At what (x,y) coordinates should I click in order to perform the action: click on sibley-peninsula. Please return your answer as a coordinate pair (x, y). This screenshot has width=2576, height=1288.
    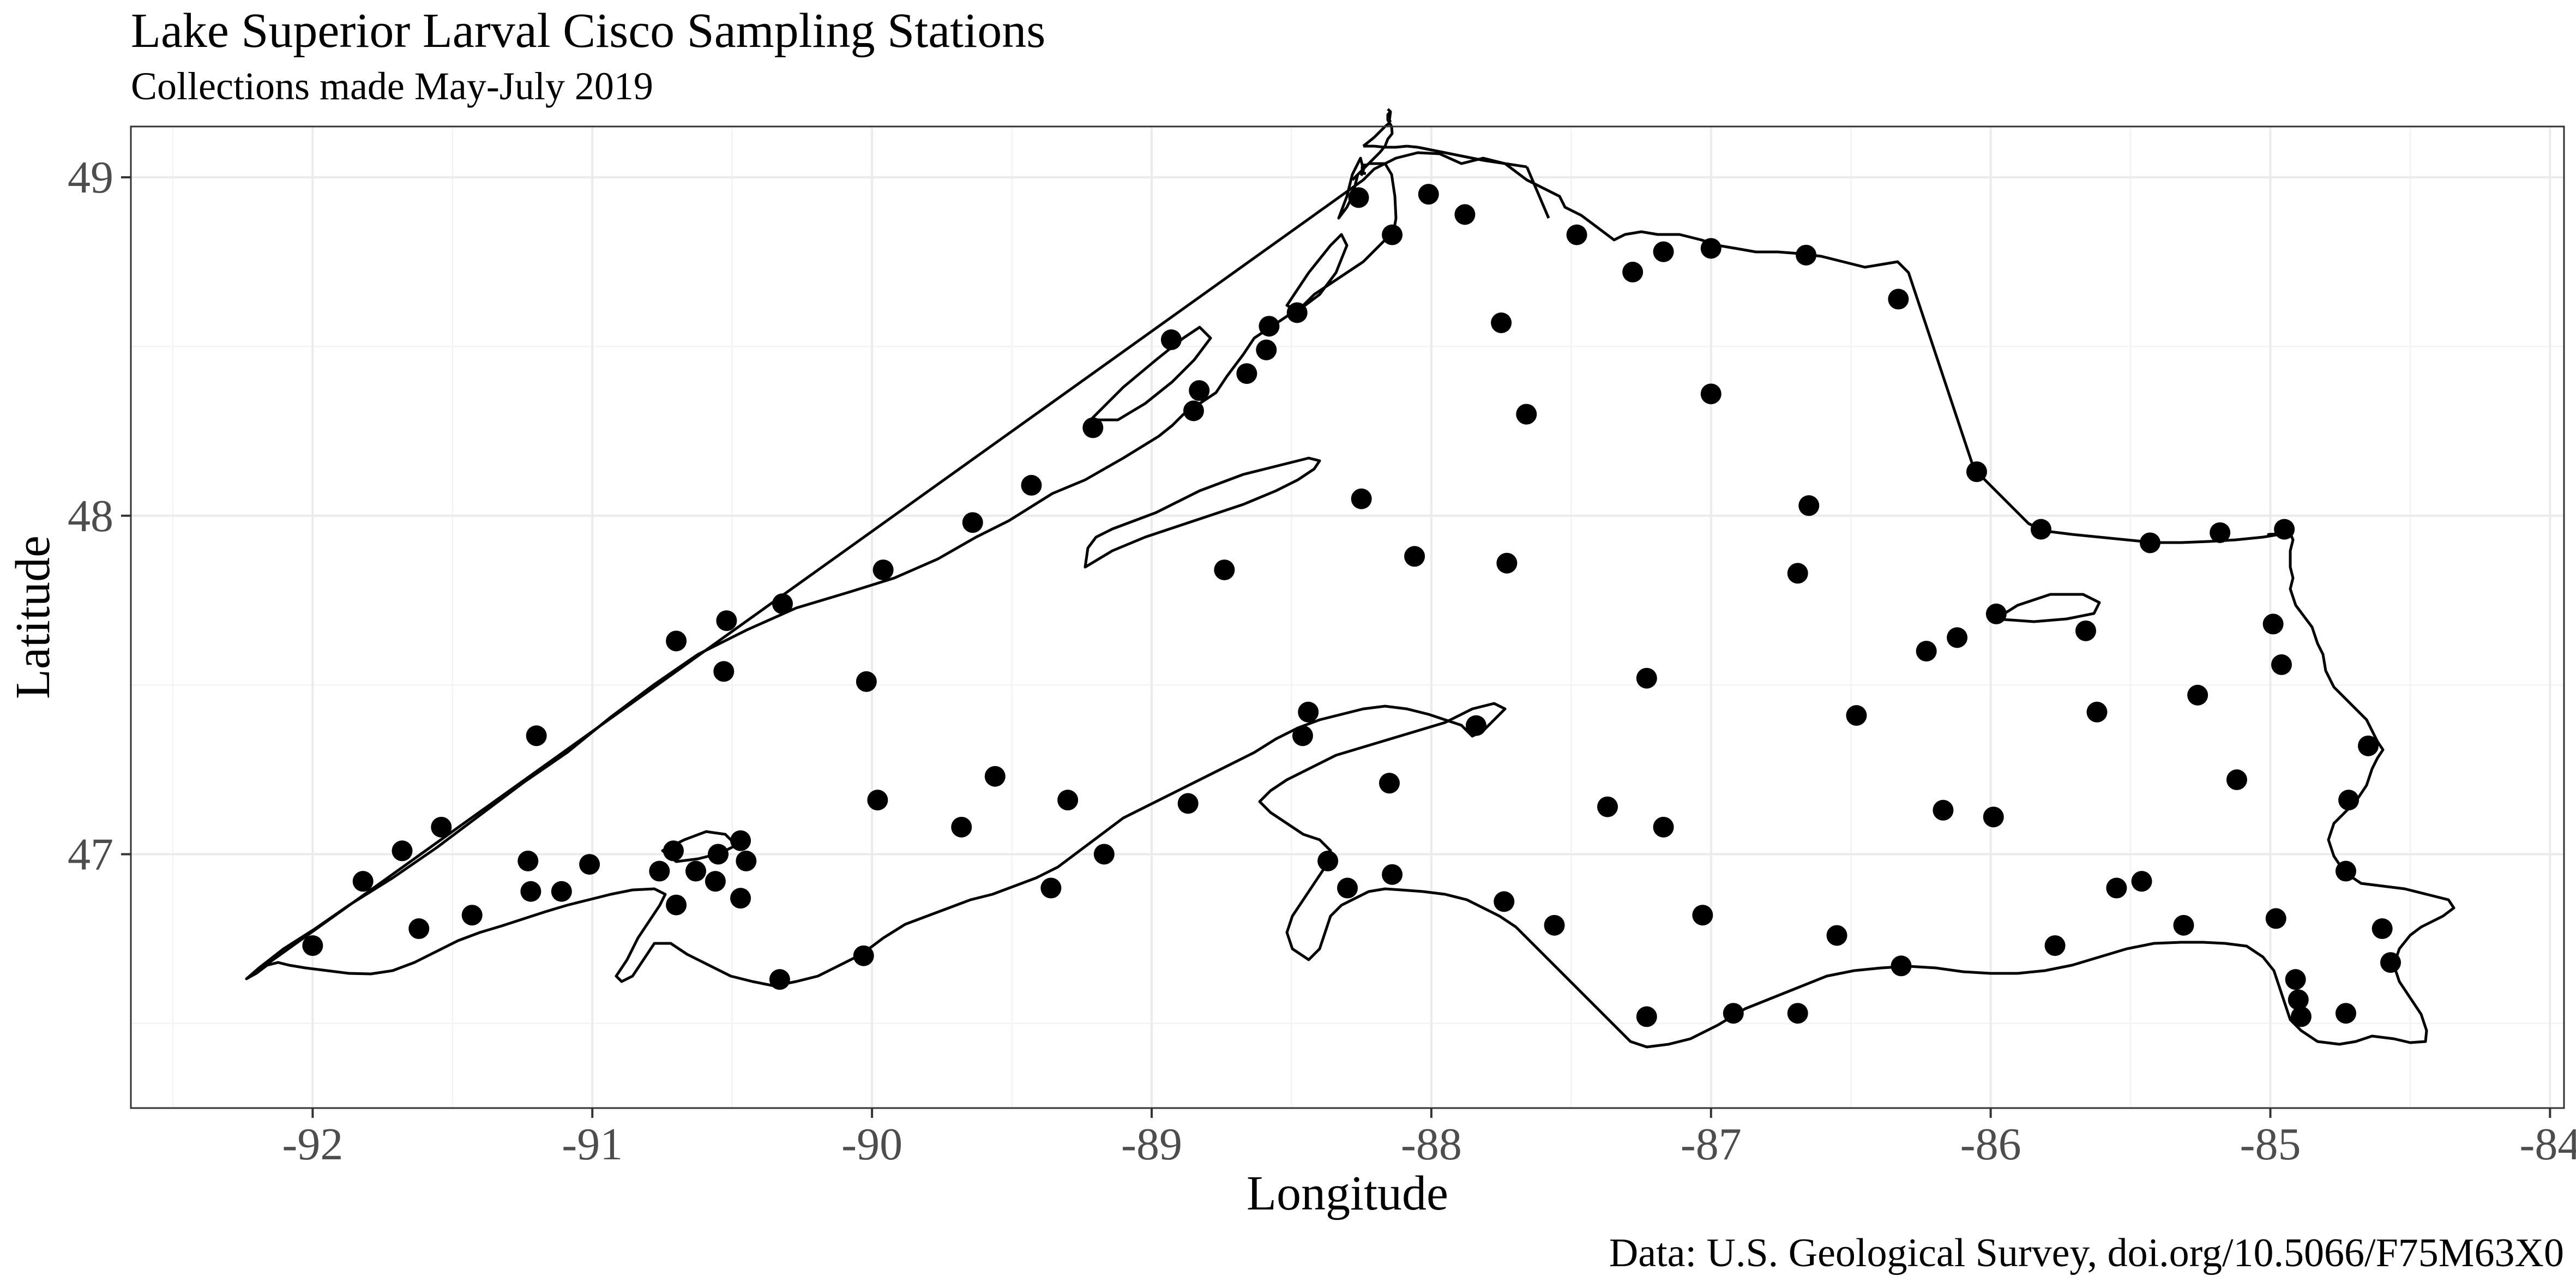
    Looking at the image, I should click on (1150, 374).